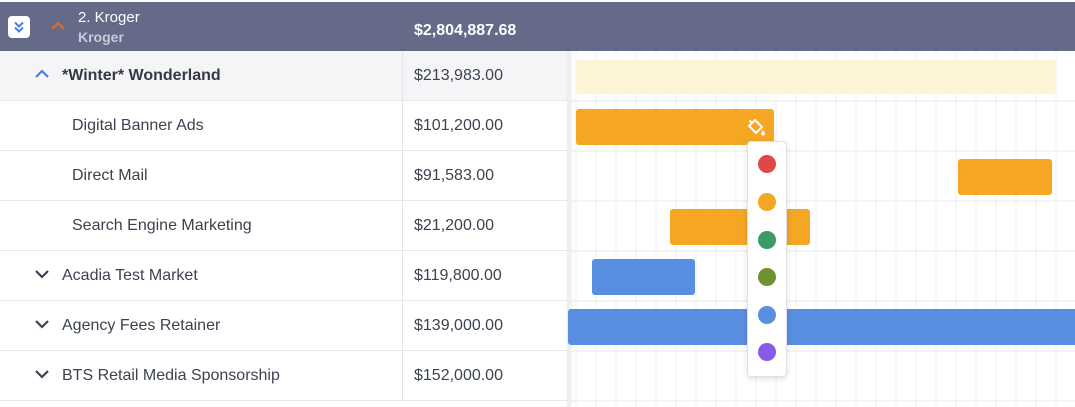 The image size is (1075, 407). I want to click on color-swatch-olive, so click(767, 277).